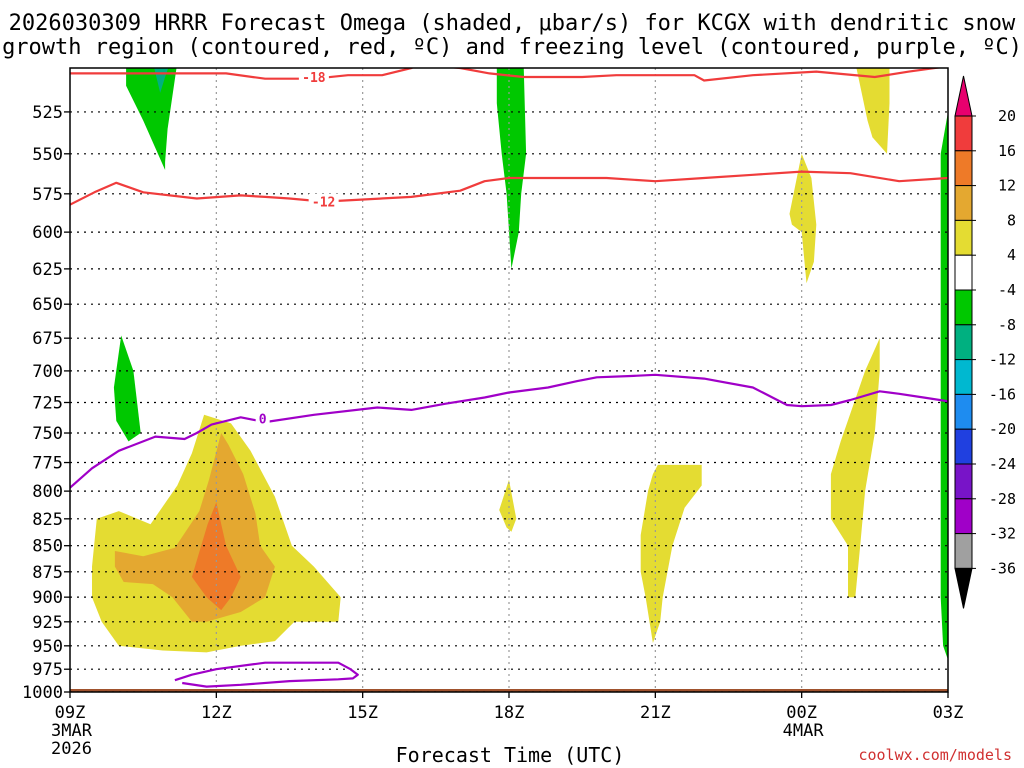  What do you see at coordinates (1011, 255) in the screenshot?
I see `colorbar-label-4: 4` at bounding box center [1011, 255].